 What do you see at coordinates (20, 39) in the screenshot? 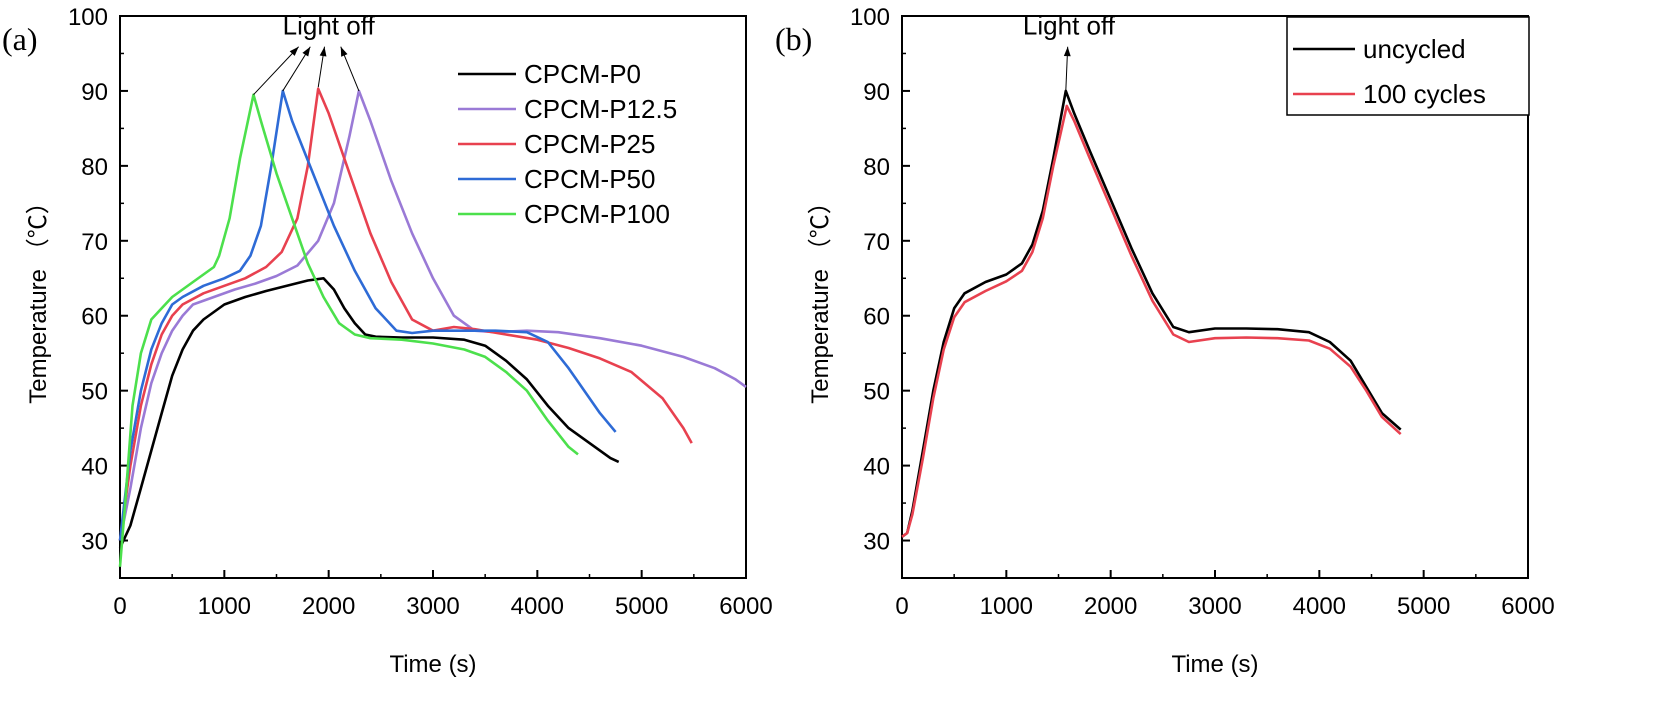
I see `panel-a-label: (a)` at bounding box center [20, 39].